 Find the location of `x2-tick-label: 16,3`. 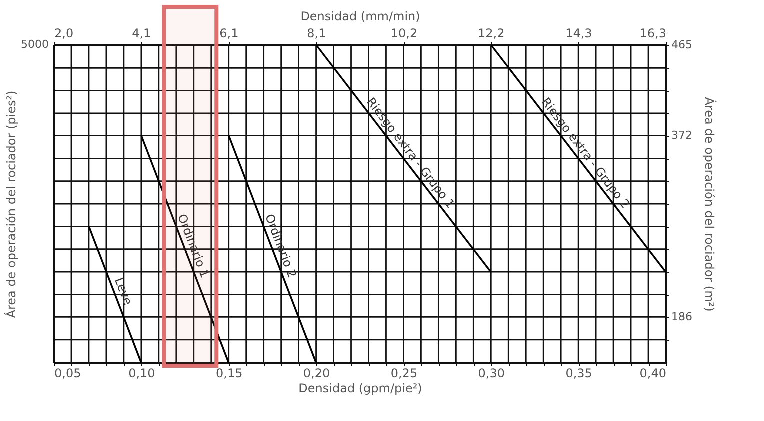

x2-tick-label: 16,3 is located at coordinates (653, 33).